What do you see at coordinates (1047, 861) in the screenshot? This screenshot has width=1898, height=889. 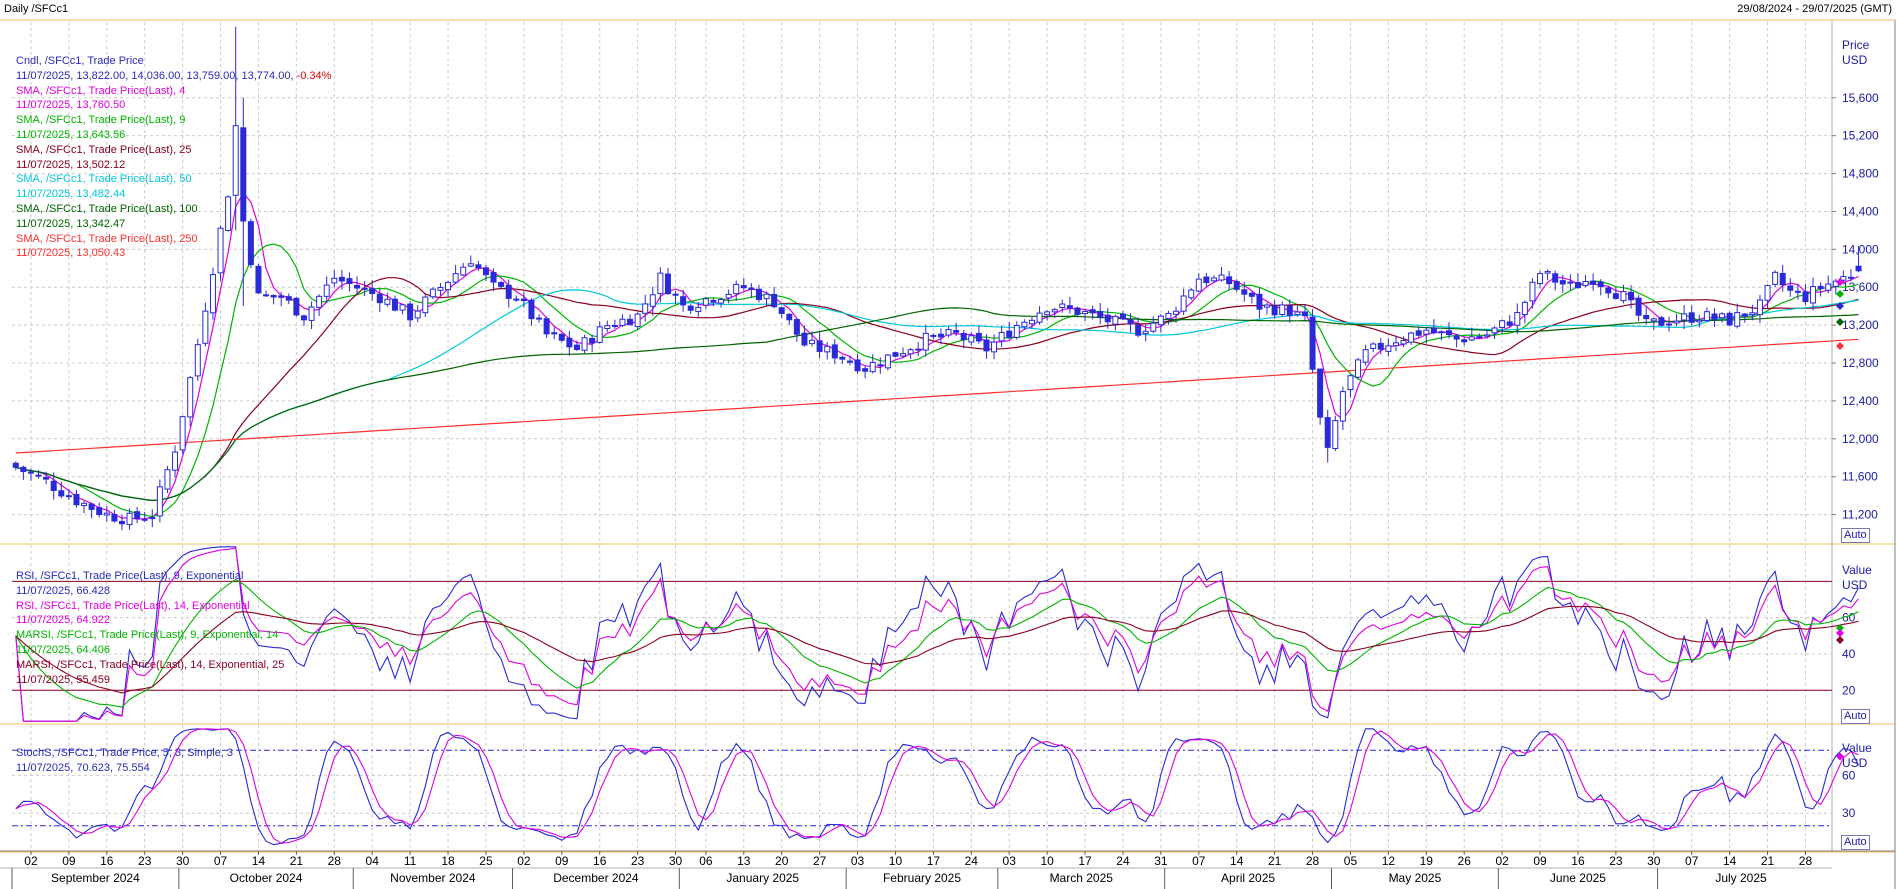 I see `x-tick-label: 10` at bounding box center [1047, 861].